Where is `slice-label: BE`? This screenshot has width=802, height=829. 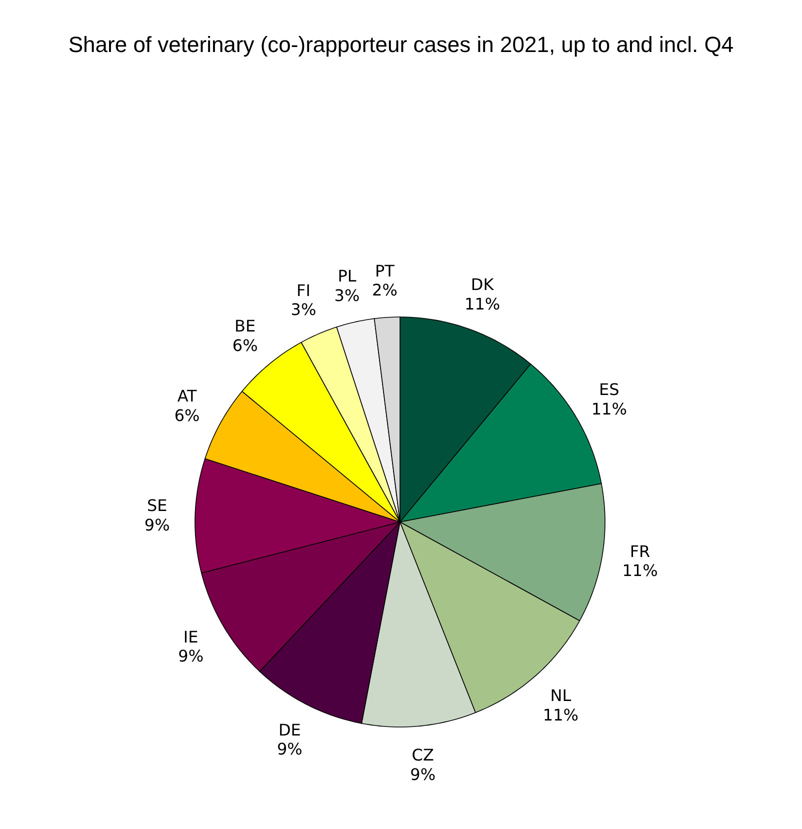 slice-label: BE is located at coordinates (245, 326).